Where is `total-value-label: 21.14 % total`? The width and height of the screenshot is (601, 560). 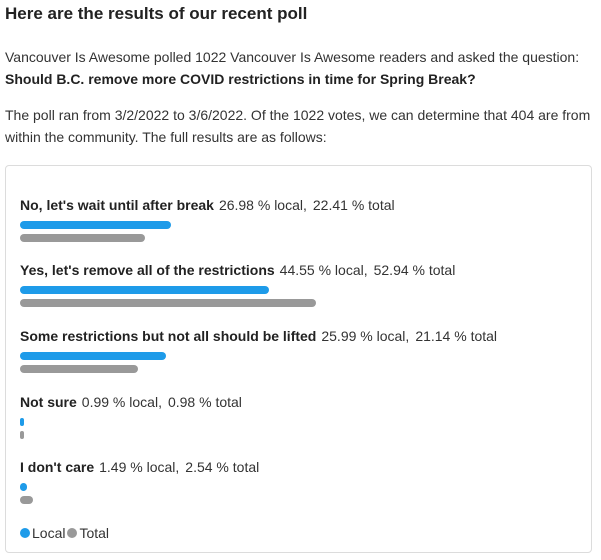
total-value-label: 21.14 % total is located at coordinates (456, 336).